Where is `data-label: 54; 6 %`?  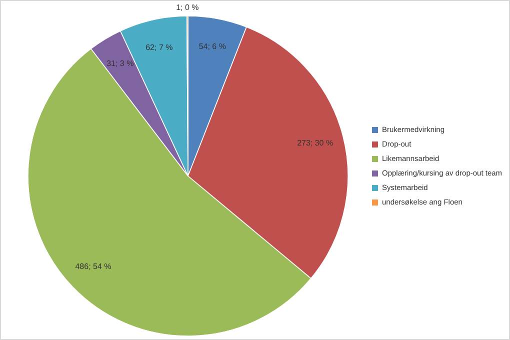
data-label: 54; 6 % is located at coordinates (212, 47).